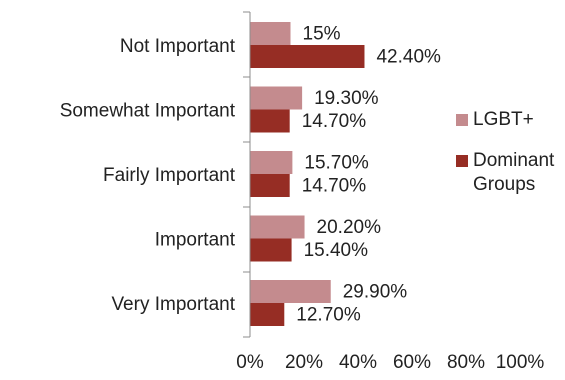  I want to click on x-tick-label: 40%, so click(358, 362).